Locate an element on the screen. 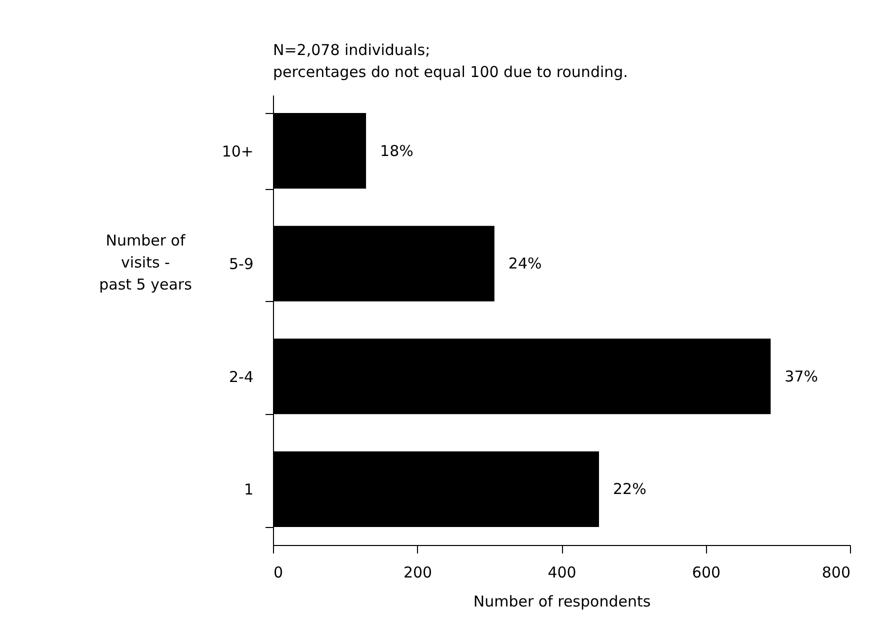  annotation: 24% is located at coordinates (525, 263).